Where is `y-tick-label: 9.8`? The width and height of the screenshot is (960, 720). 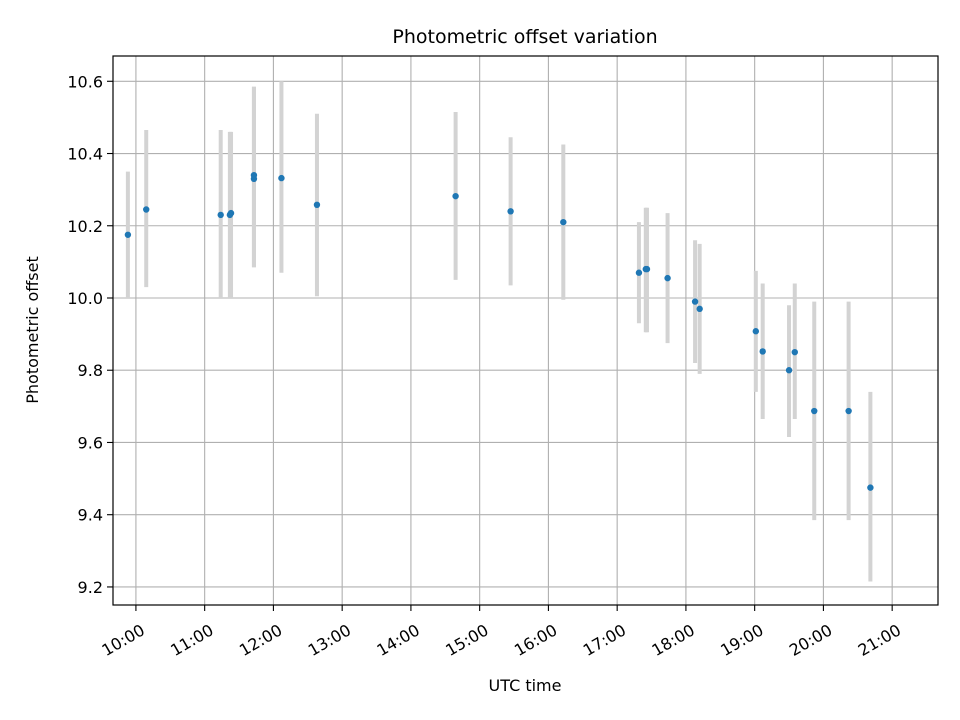
y-tick-label: 9.8 is located at coordinates (90, 370).